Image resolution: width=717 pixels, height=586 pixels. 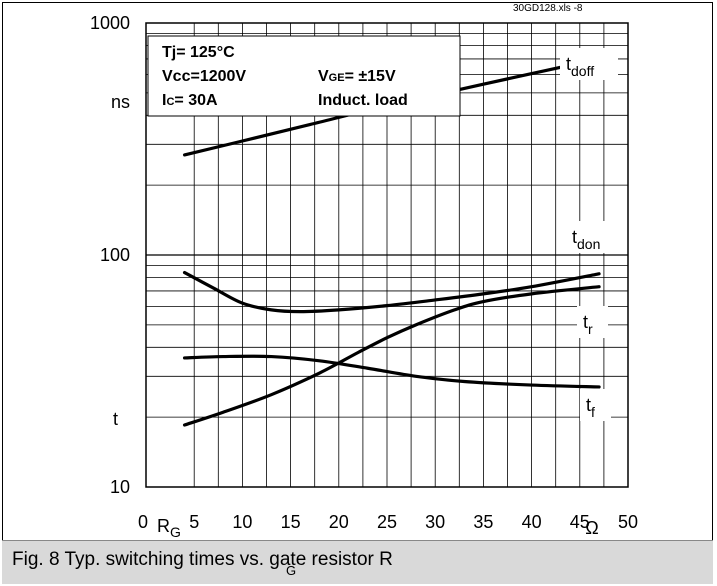 What do you see at coordinates (595, 405) in the screenshot?
I see `series-label-bg-f` at bounding box center [595, 405].